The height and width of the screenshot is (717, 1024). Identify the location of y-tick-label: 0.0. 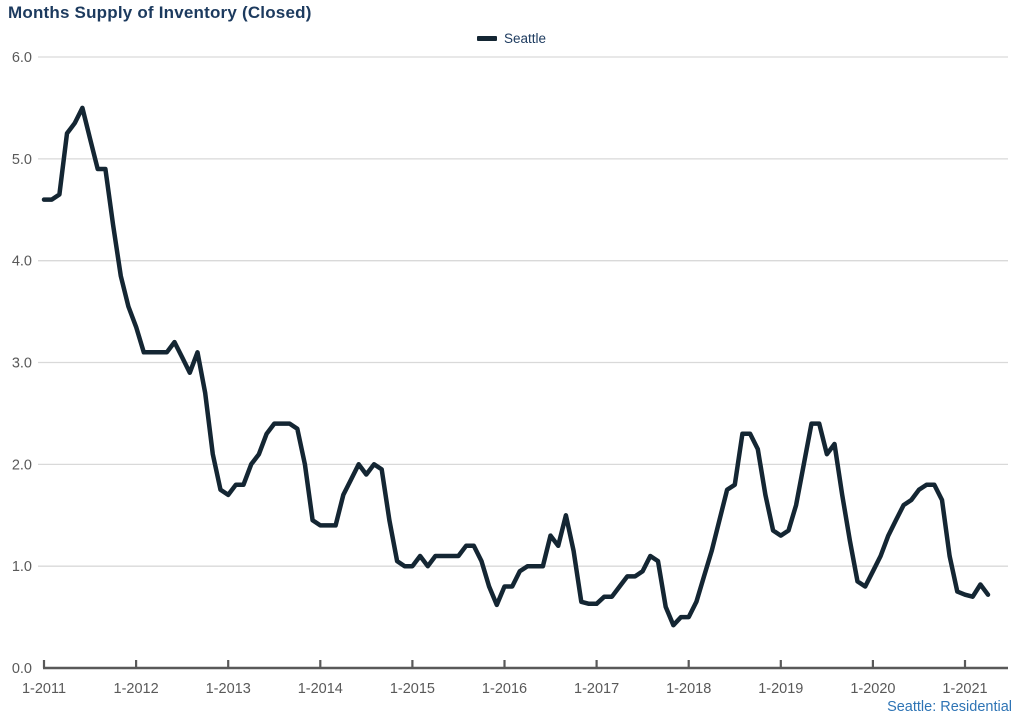
(22, 669).